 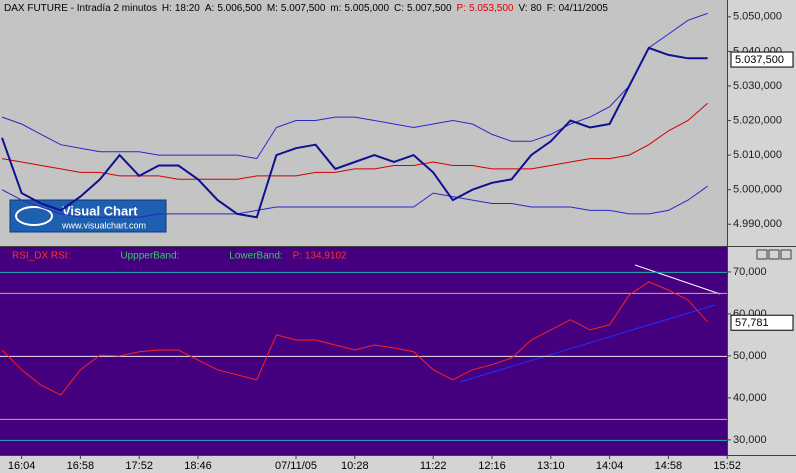 I want to click on y-tick-label: 70,000, so click(x=750, y=272).